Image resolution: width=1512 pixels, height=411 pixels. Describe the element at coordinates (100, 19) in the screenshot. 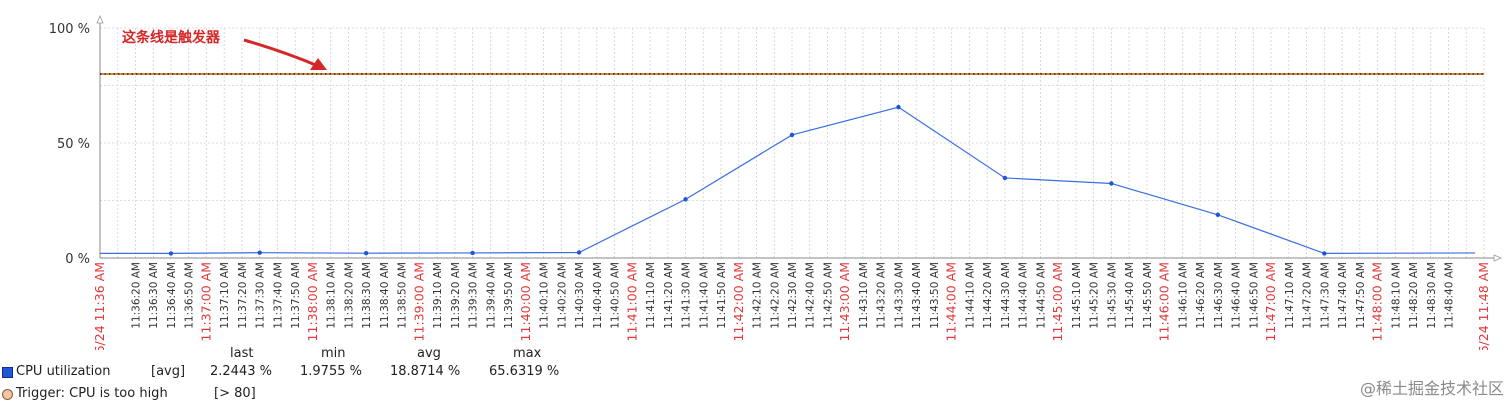

I see `y-axis-arrow` at that location.